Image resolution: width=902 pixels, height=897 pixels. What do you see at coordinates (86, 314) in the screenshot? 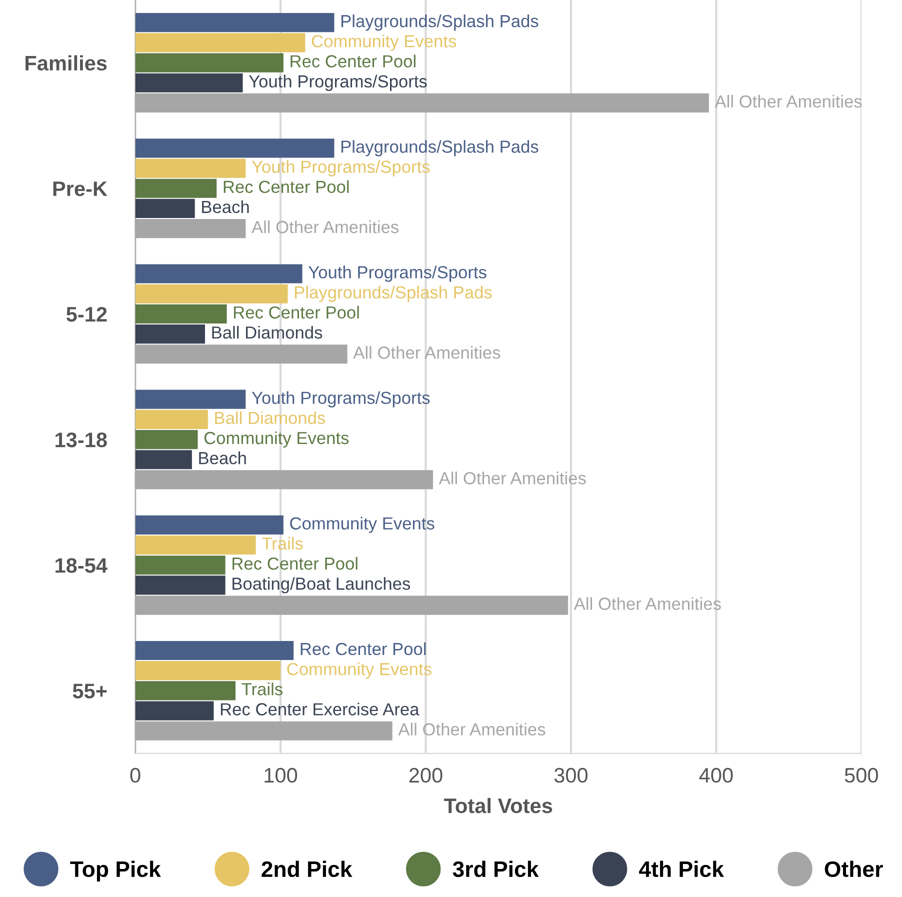
I see `y-tick-label: 5-12` at bounding box center [86, 314].